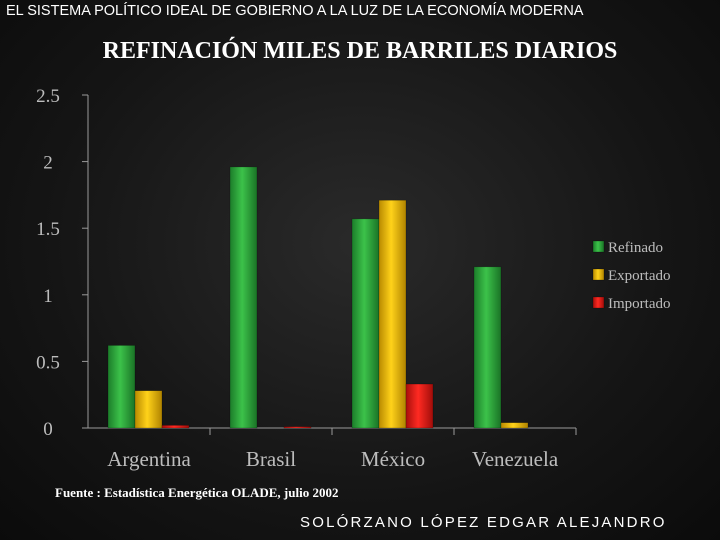 Image resolution: width=720 pixels, height=540 pixels. Describe the element at coordinates (515, 459) in the screenshot. I see `x-category-label: Venezuela` at that location.